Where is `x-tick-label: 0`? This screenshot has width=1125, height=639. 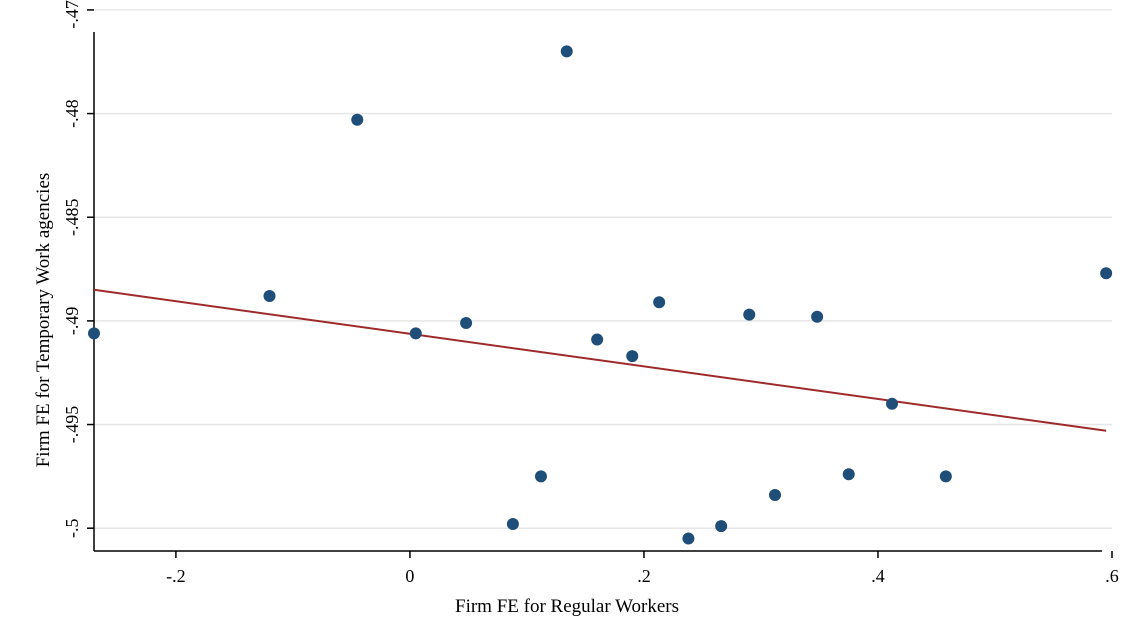 x-tick-label: 0 is located at coordinates (409, 576).